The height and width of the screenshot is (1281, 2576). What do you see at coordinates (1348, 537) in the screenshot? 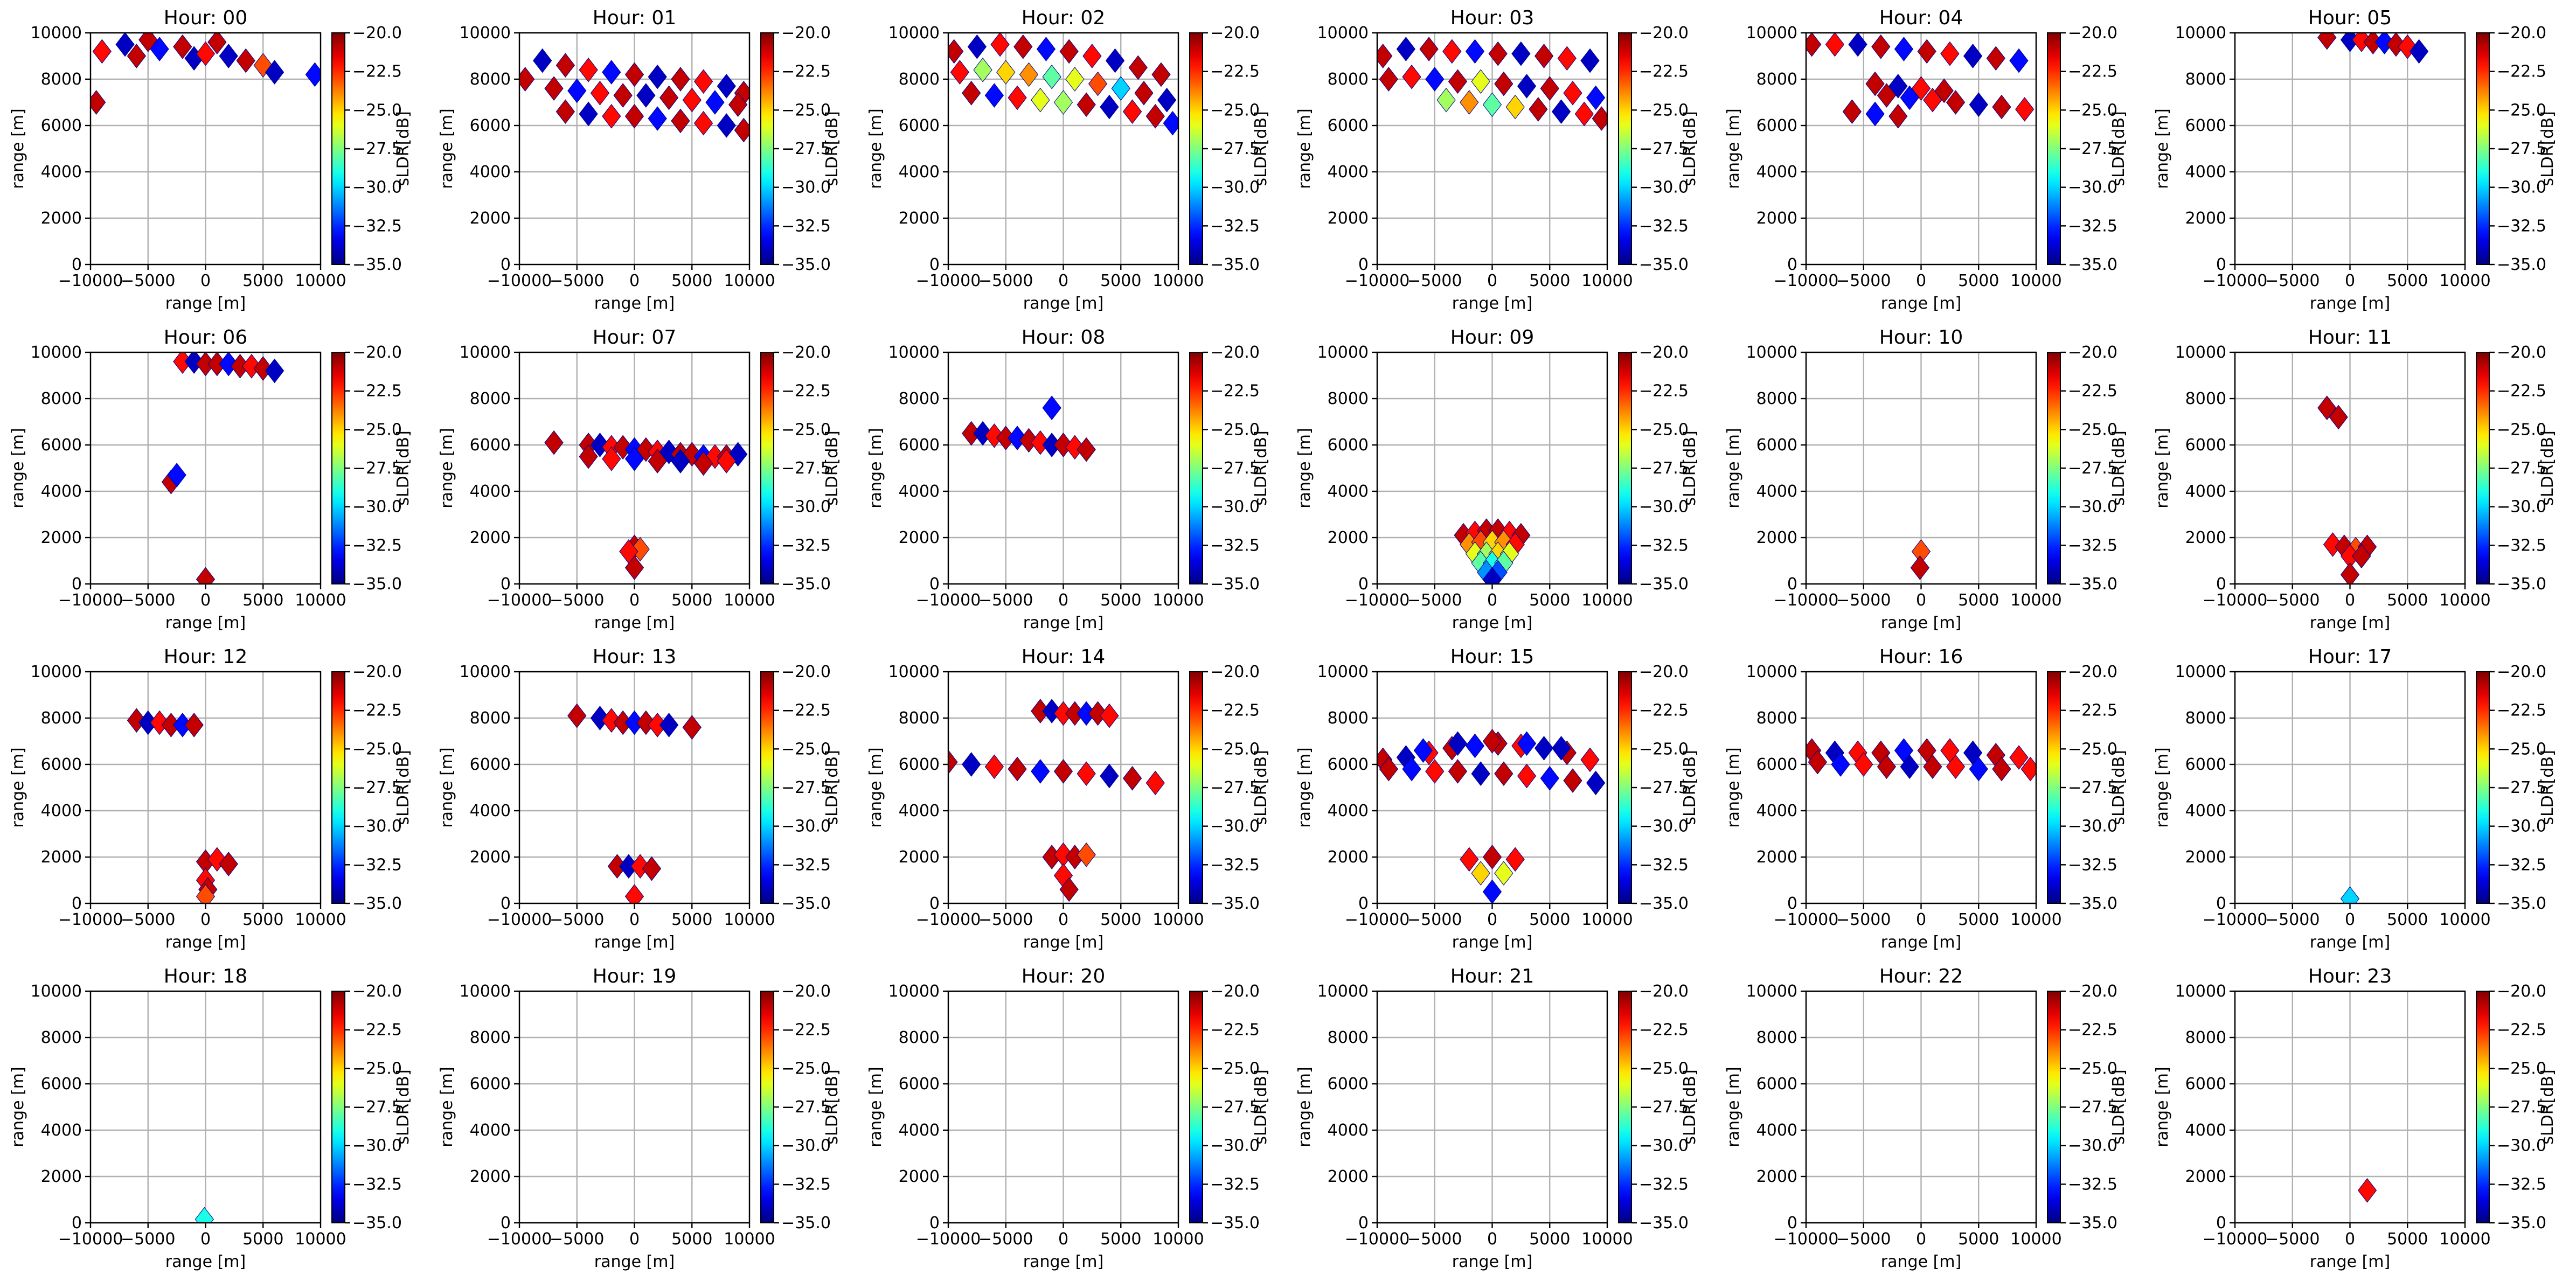
I see `y-tick-label: 2000` at bounding box center [1348, 537].